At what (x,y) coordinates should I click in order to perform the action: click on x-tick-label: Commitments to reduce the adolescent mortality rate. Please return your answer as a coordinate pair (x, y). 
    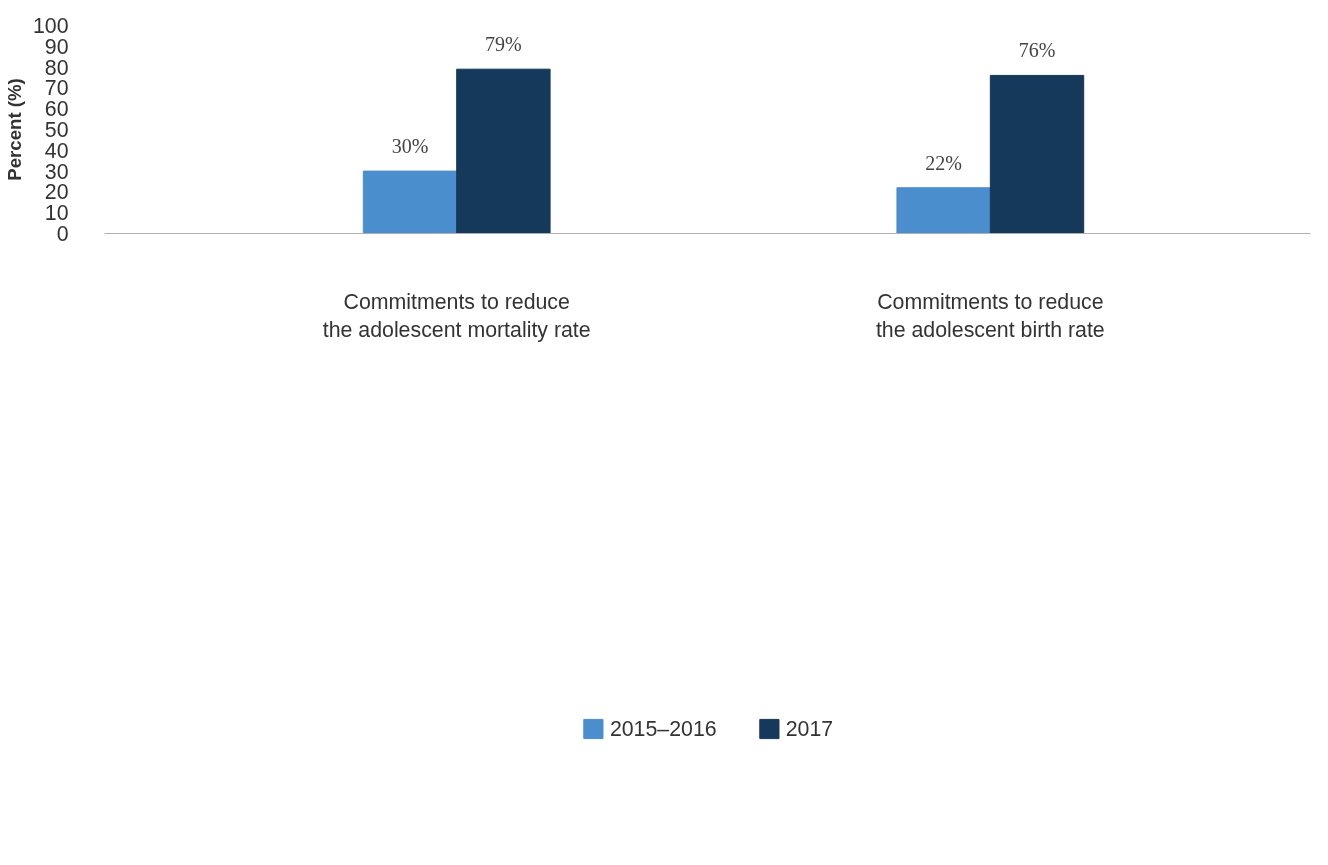
    Looking at the image, I should click on (456, 316).